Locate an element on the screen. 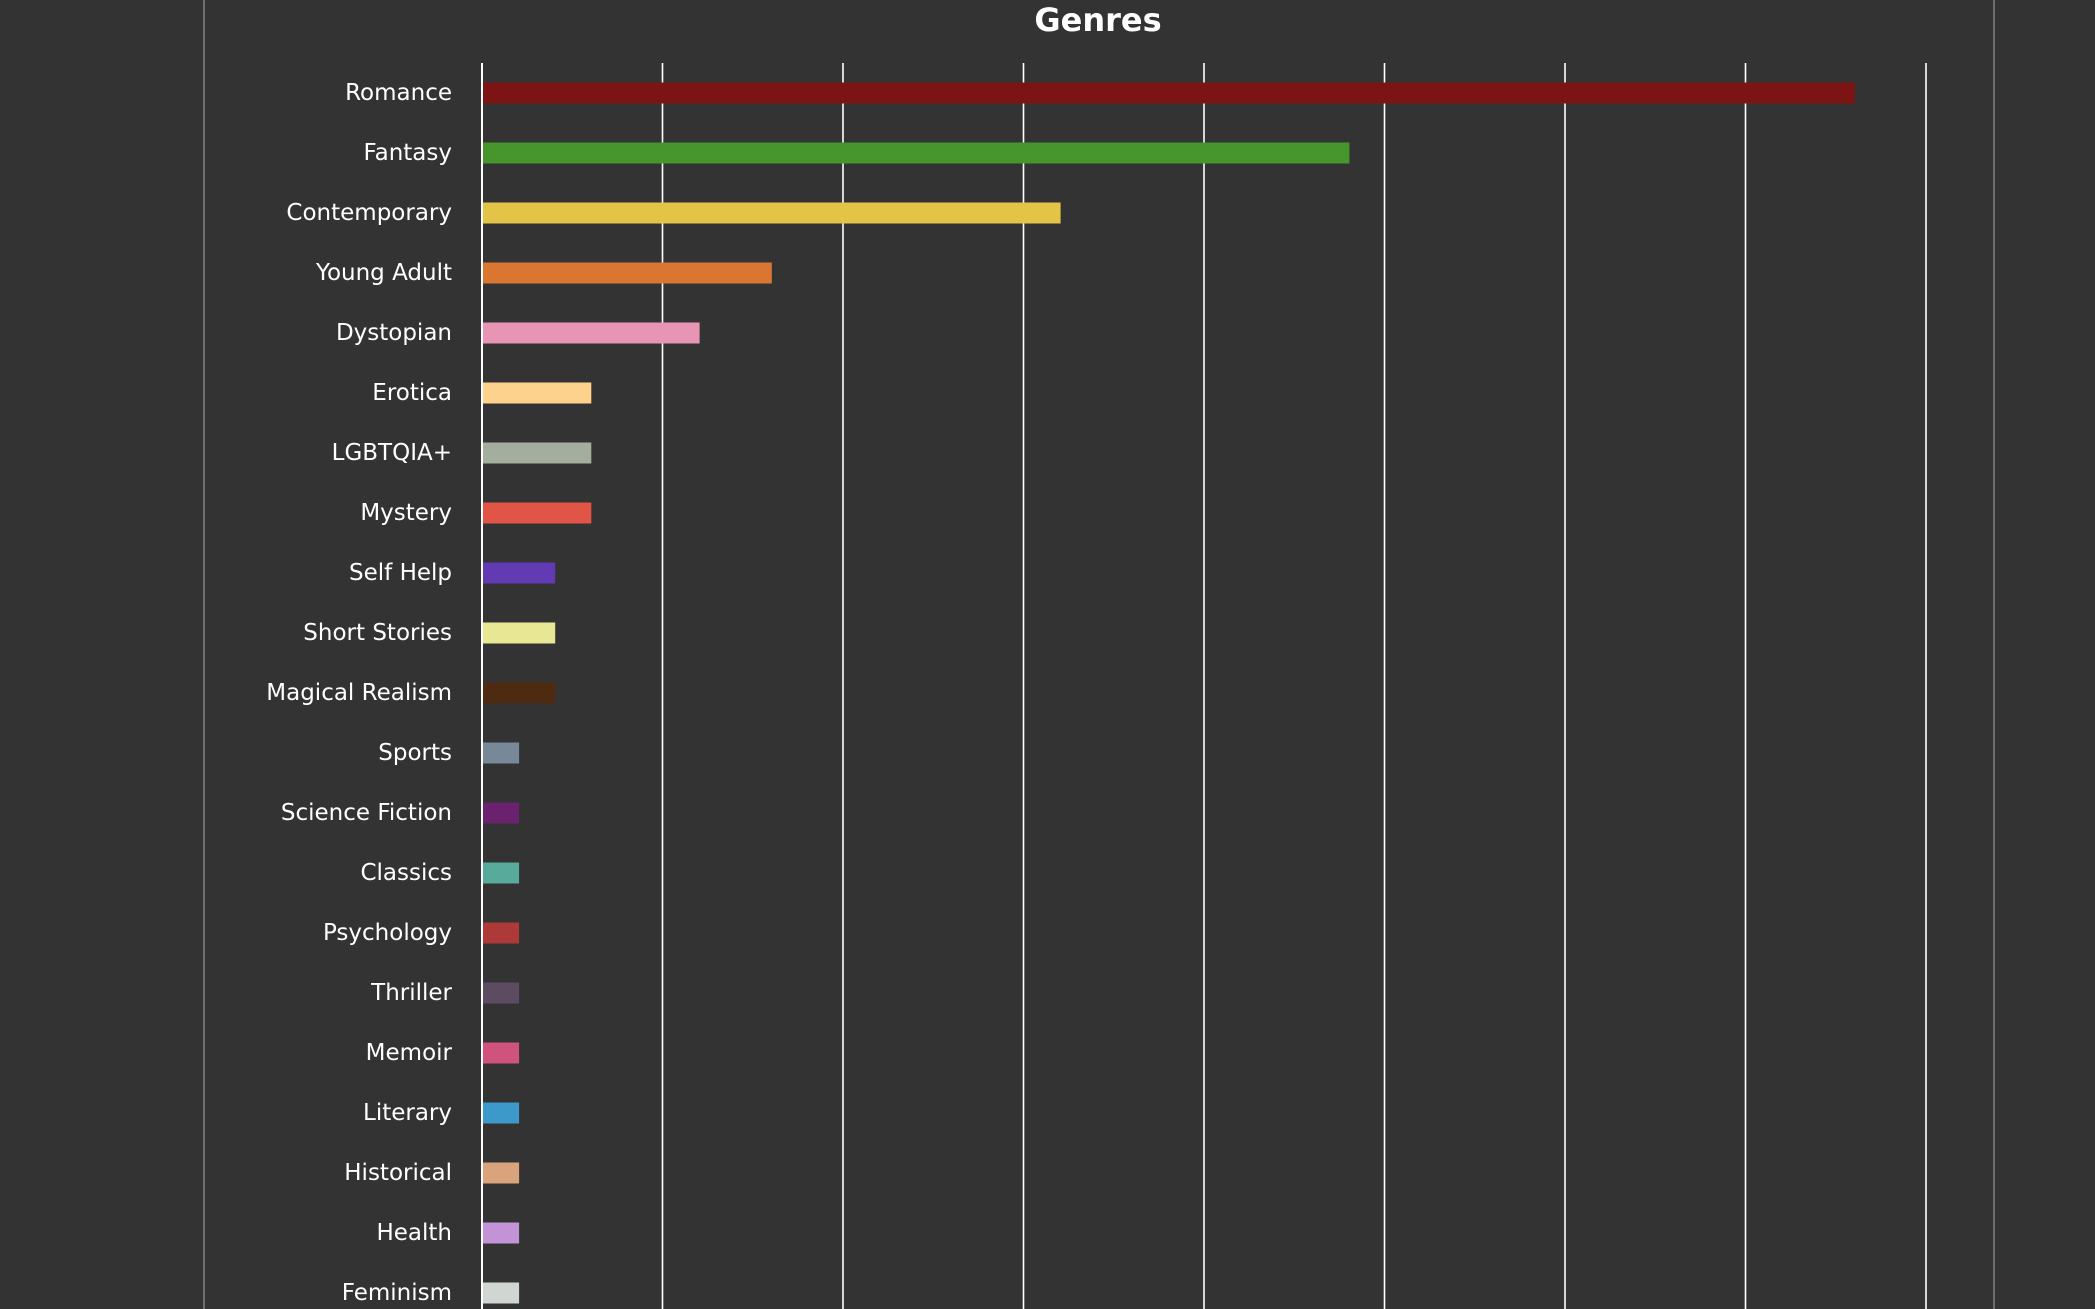 Image resolution: width=2095 pixels, height=1309 pixels. category-label: Young Adult is located at coordinates (383, 273).